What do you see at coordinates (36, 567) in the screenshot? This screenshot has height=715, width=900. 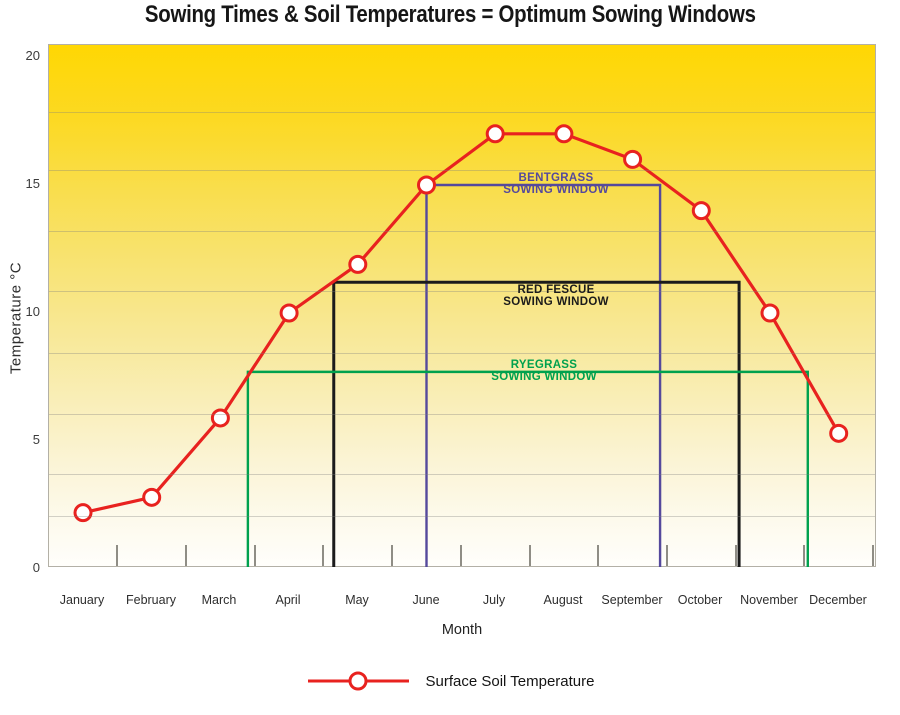 I see `y-tick-label: 0` at bounding box center [36, 567].